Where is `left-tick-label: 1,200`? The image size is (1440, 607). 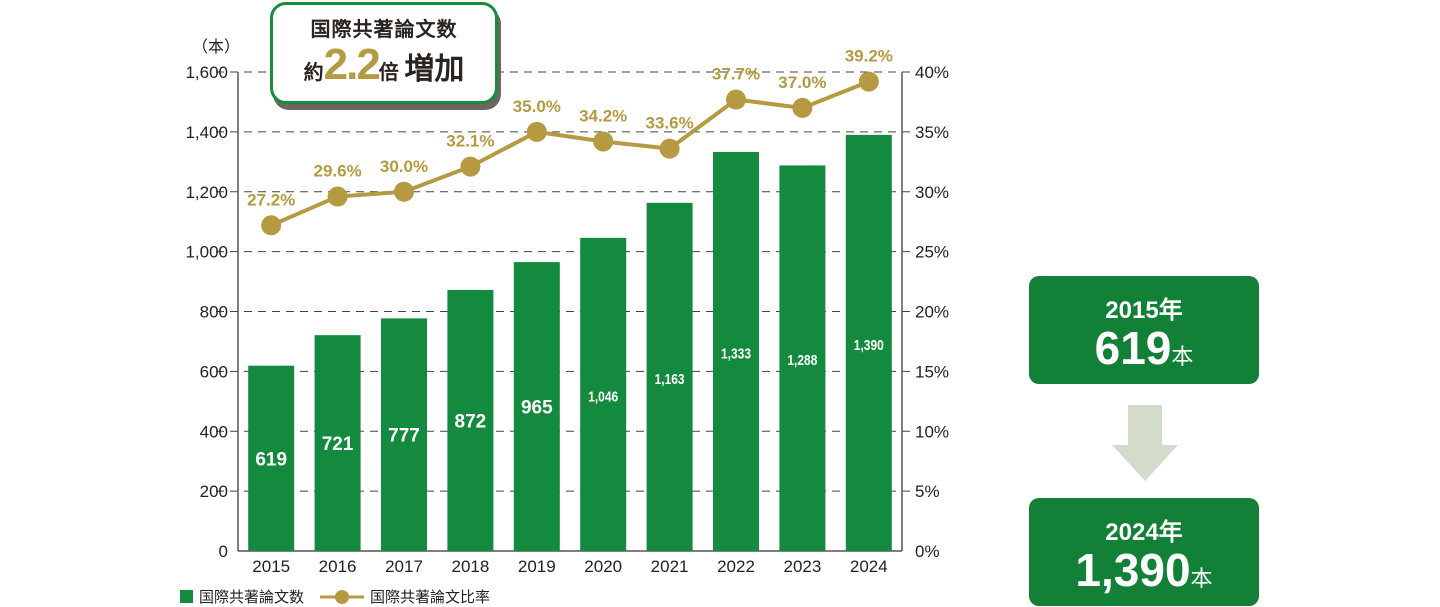
left-tick-label: 1,200 is located at coordinates (206, 192).